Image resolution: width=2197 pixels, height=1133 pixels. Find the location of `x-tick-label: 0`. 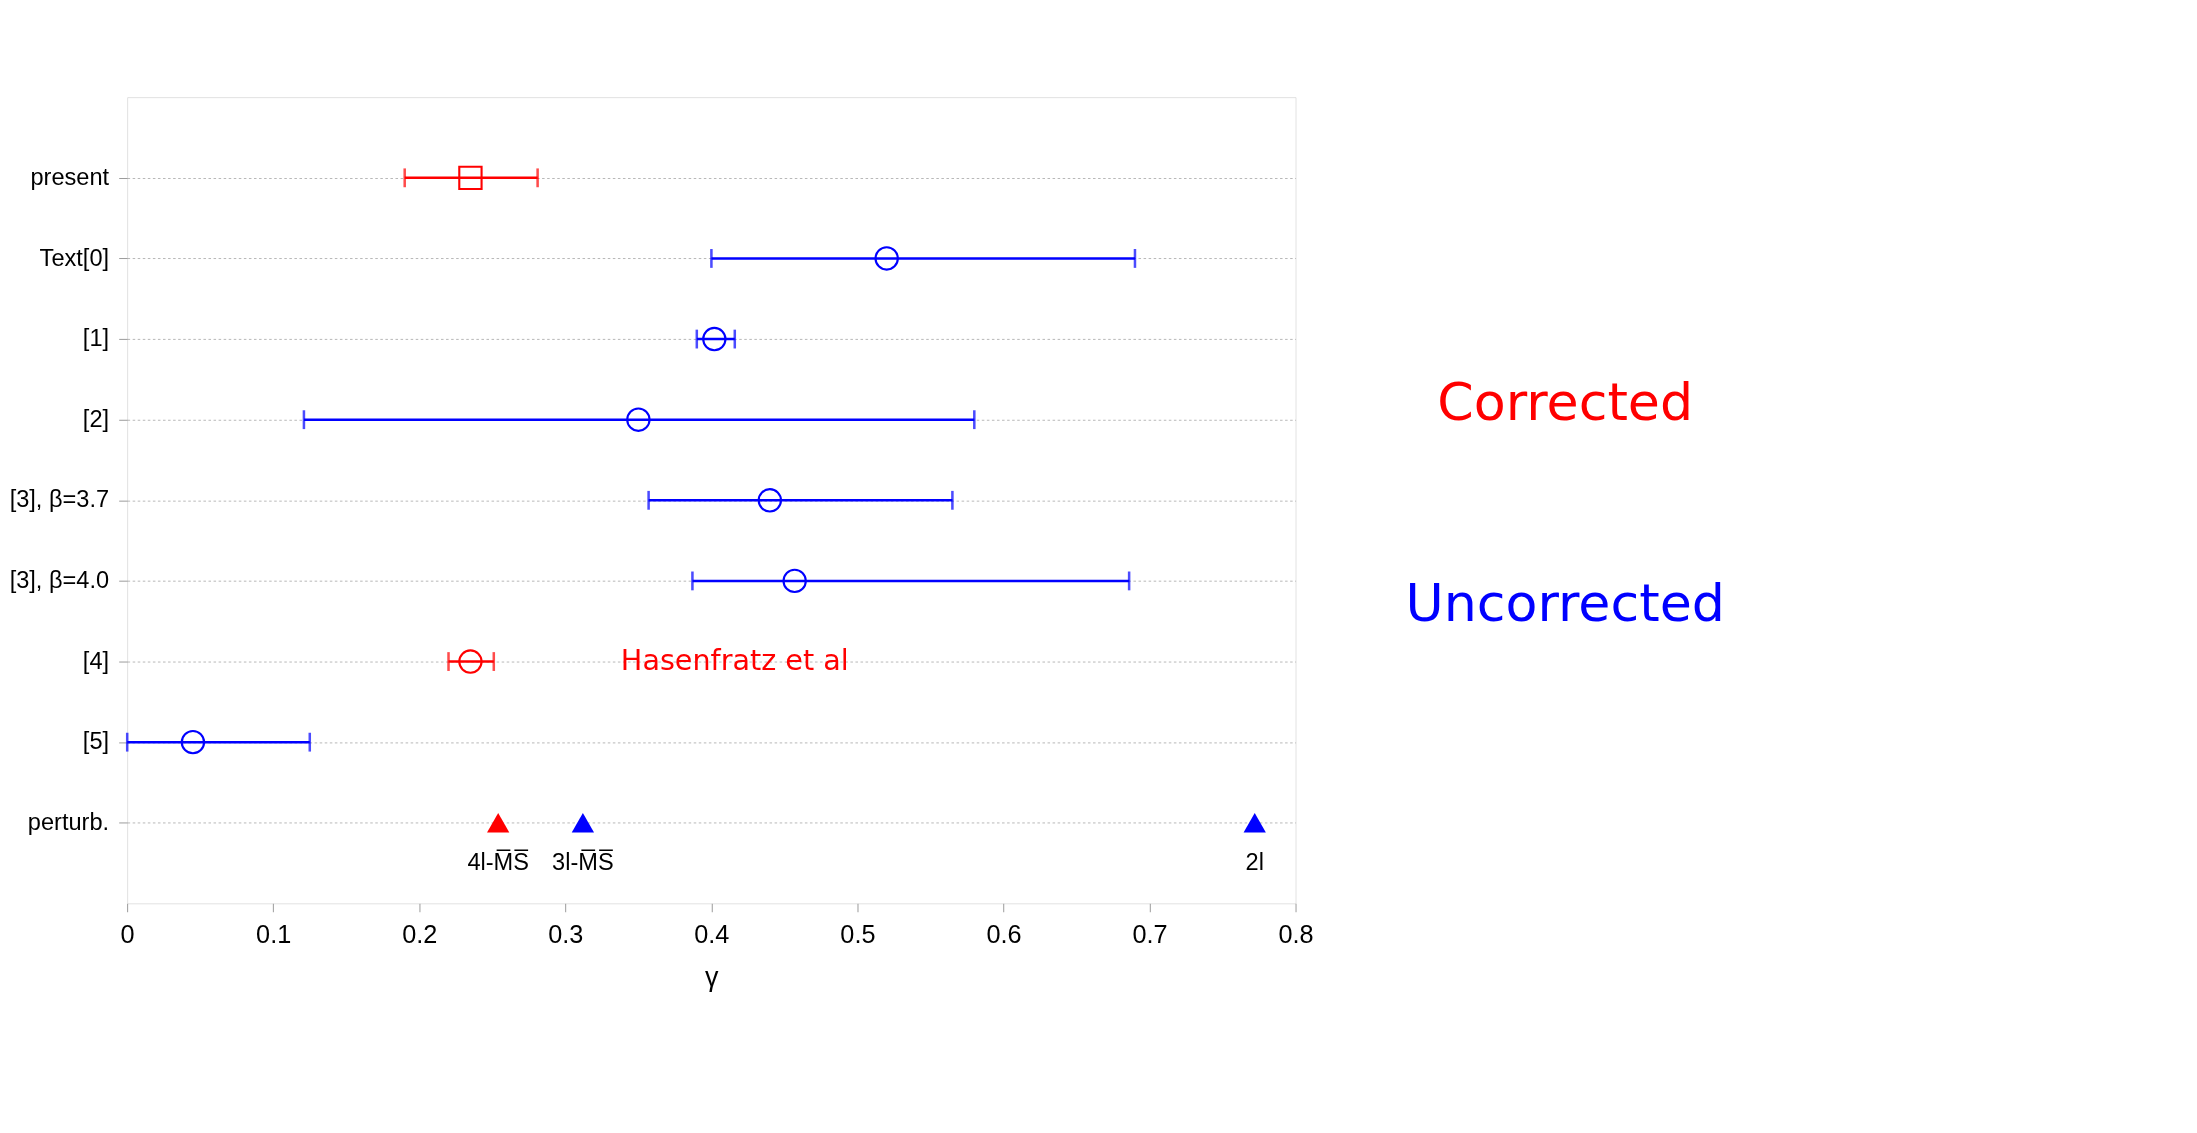

x-tick-label: 0 is located at coordinates (127, 933).